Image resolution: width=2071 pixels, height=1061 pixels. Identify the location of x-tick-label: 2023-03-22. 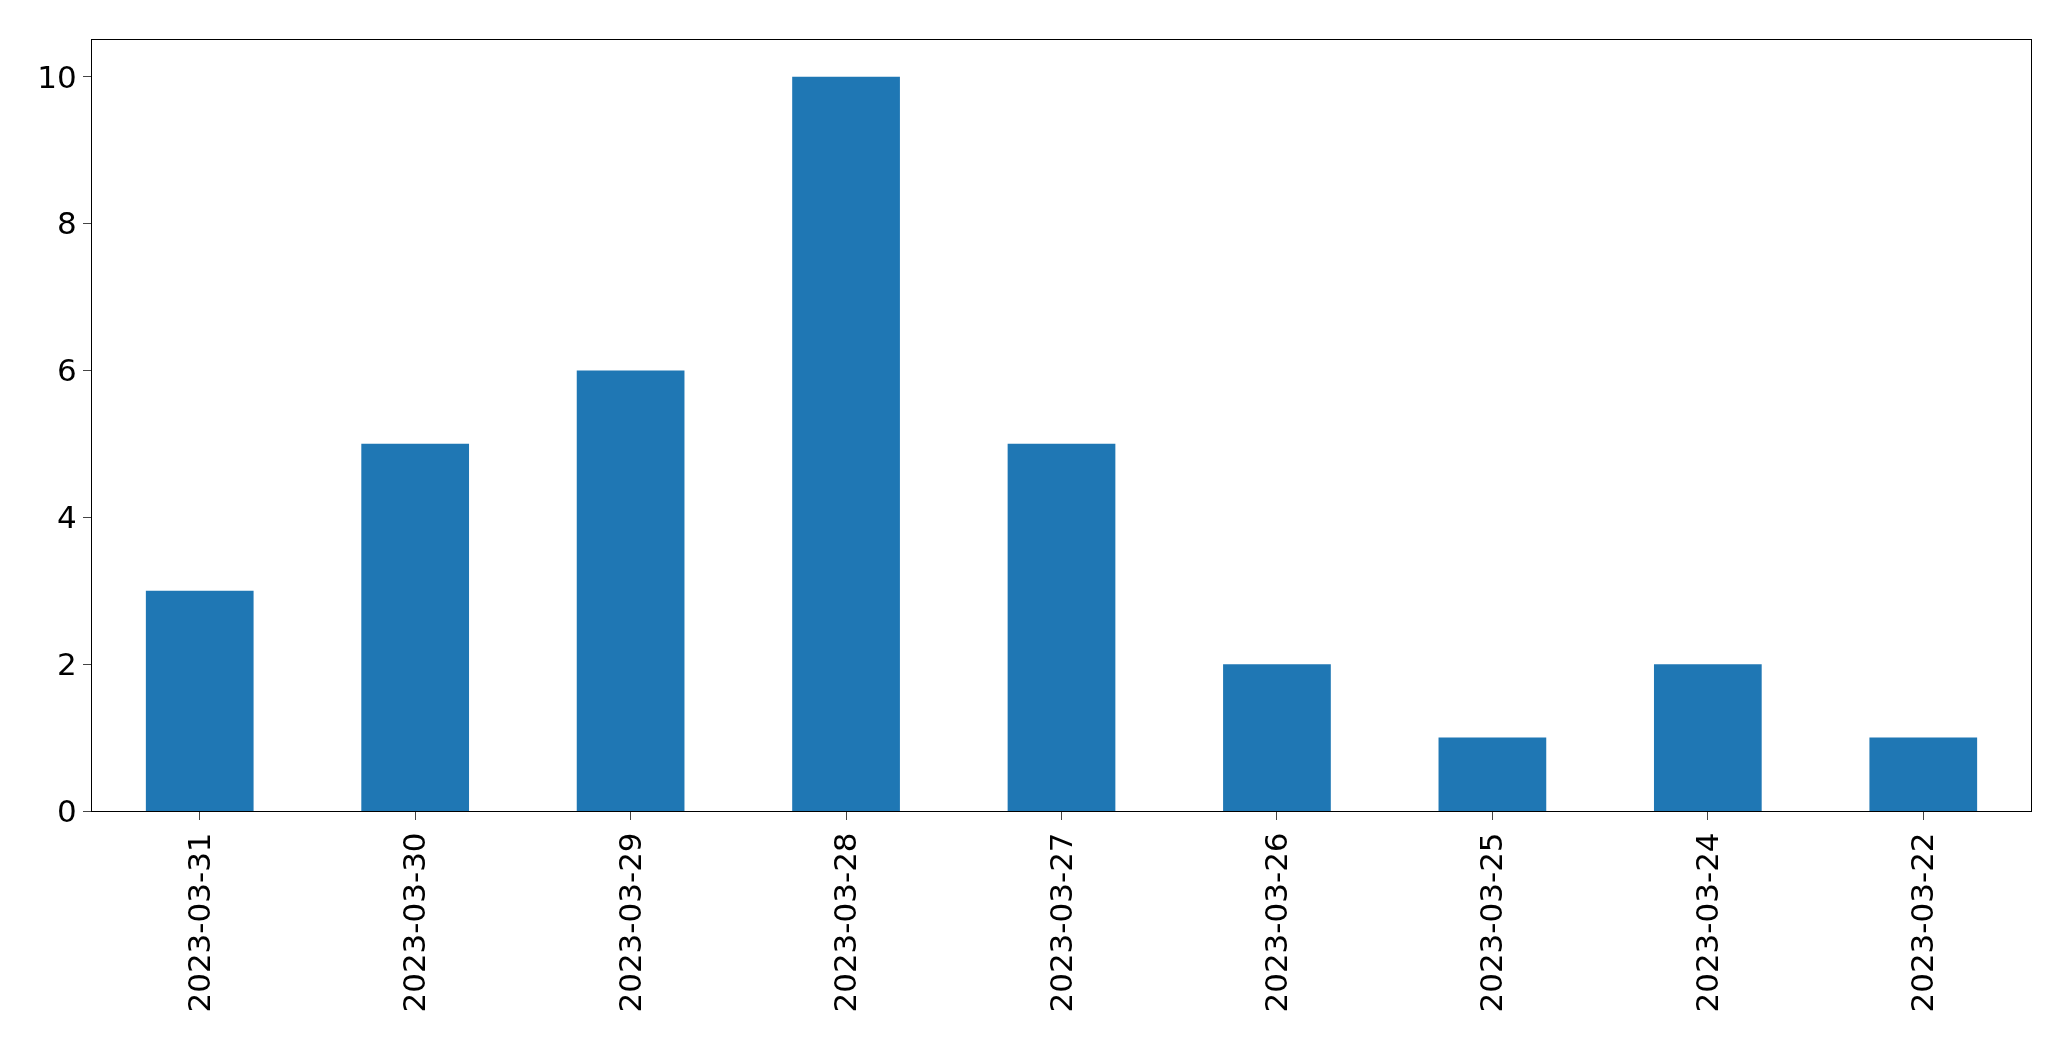
(1922, 922).